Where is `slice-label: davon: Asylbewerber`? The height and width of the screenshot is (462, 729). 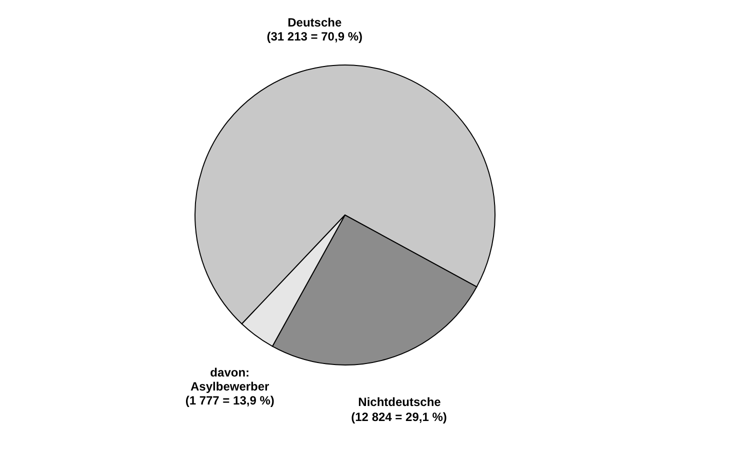 slice-label: davon: Asylbewerber is located at coordinates (230, 379).